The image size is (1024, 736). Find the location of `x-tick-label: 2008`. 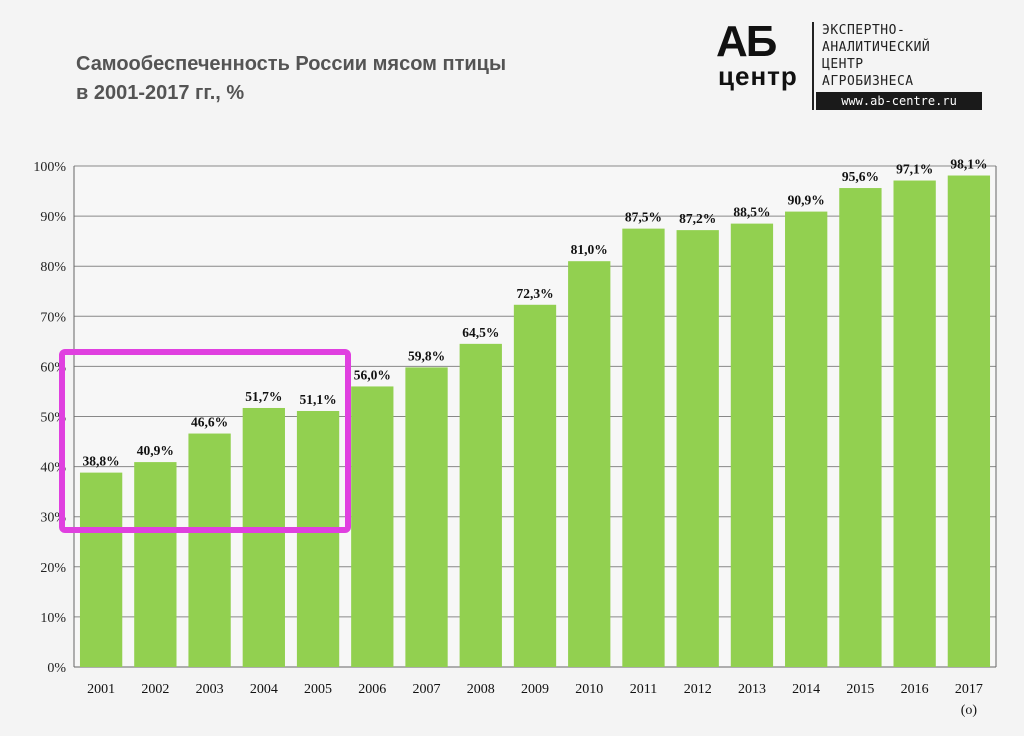

x-tick-label: 2008 is located at coordinates (481, 689).